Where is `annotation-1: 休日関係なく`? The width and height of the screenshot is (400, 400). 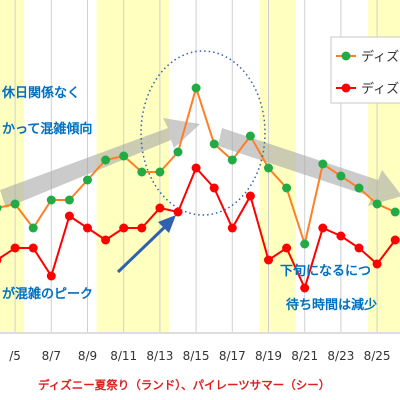 annotation-1: 休日関係なく is located at coordinates (40, 93).